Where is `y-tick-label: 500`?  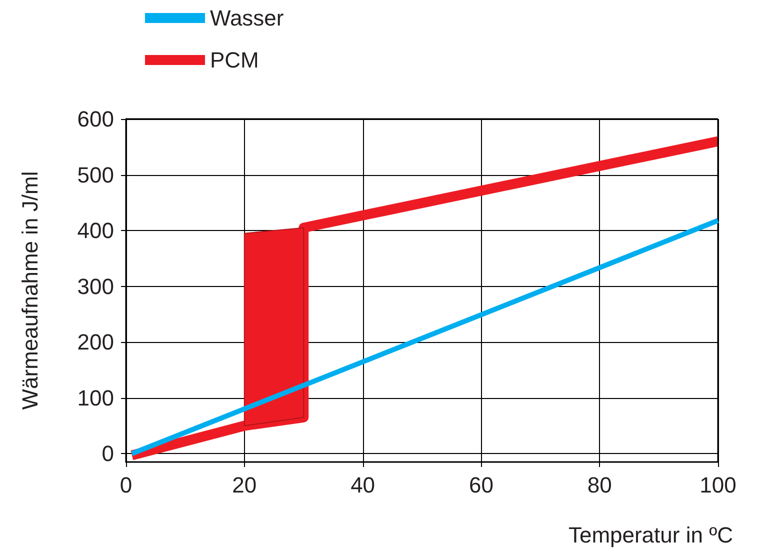 y-tick-label: 500 is located at coordinates (95, 175).